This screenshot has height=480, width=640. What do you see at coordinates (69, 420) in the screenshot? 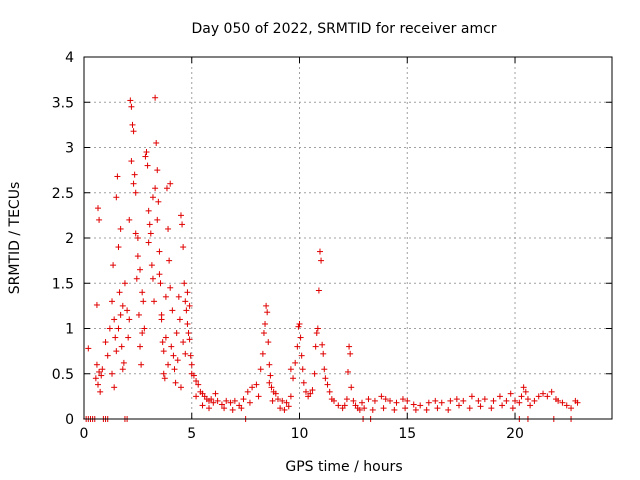
I see `y-tick-label: 0` at bounding box center [69, 420].